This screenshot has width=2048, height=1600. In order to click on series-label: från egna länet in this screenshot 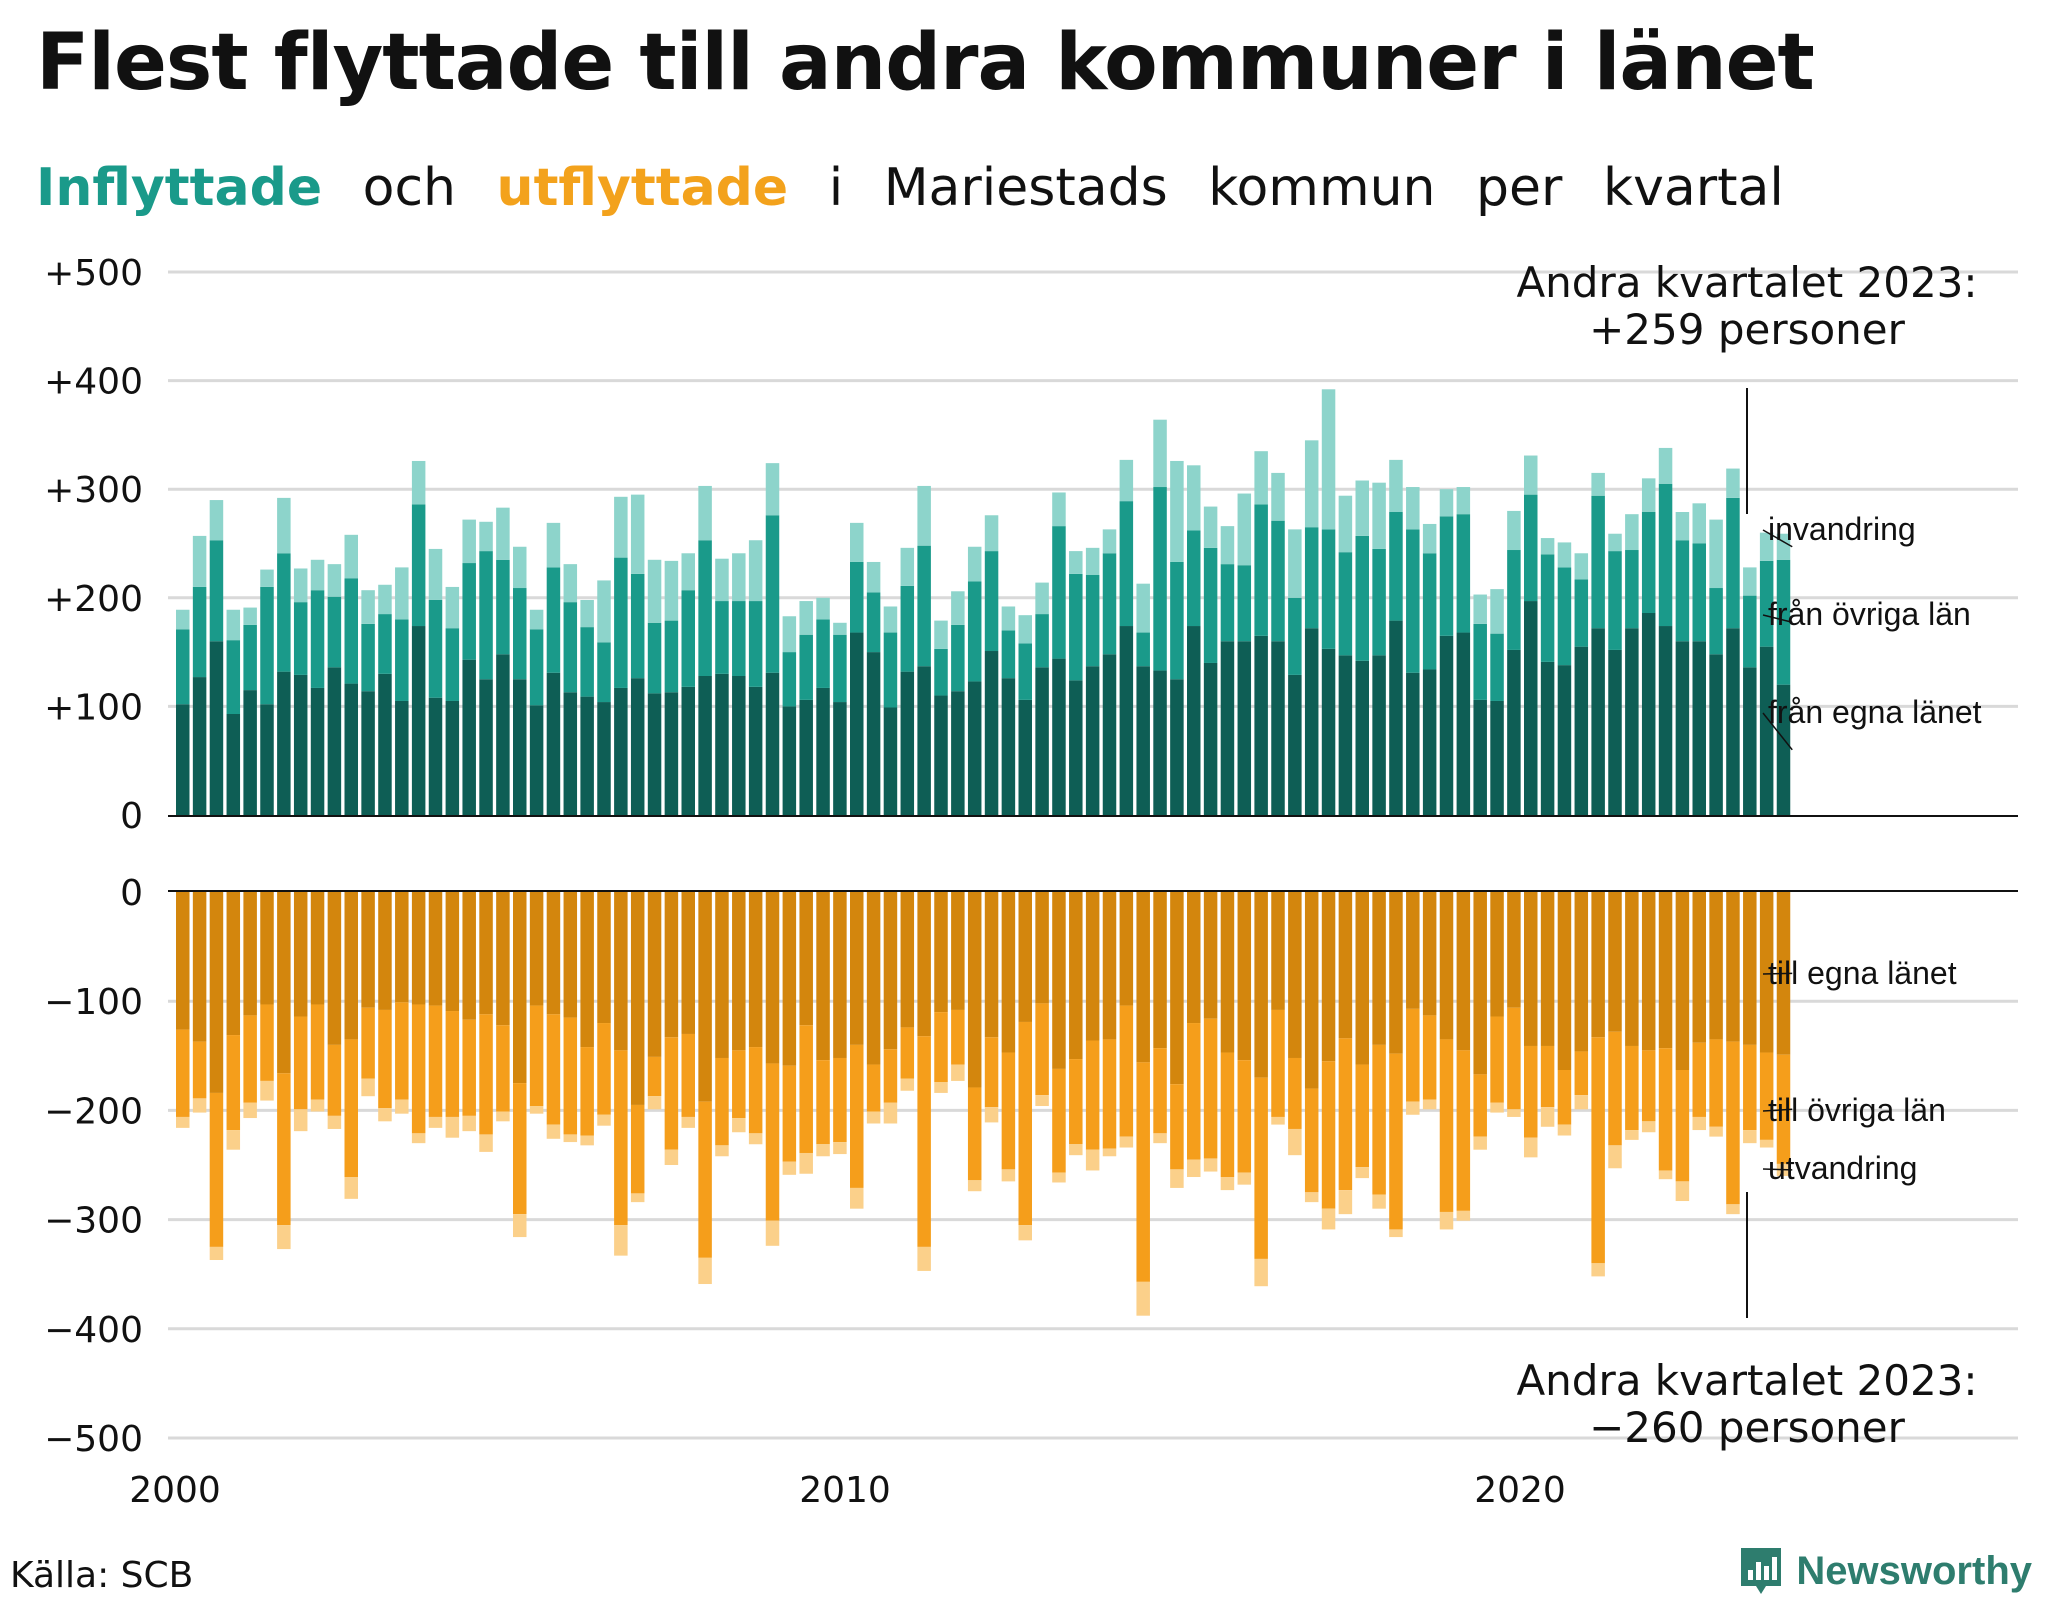, I will do `click(1875, 712)`.